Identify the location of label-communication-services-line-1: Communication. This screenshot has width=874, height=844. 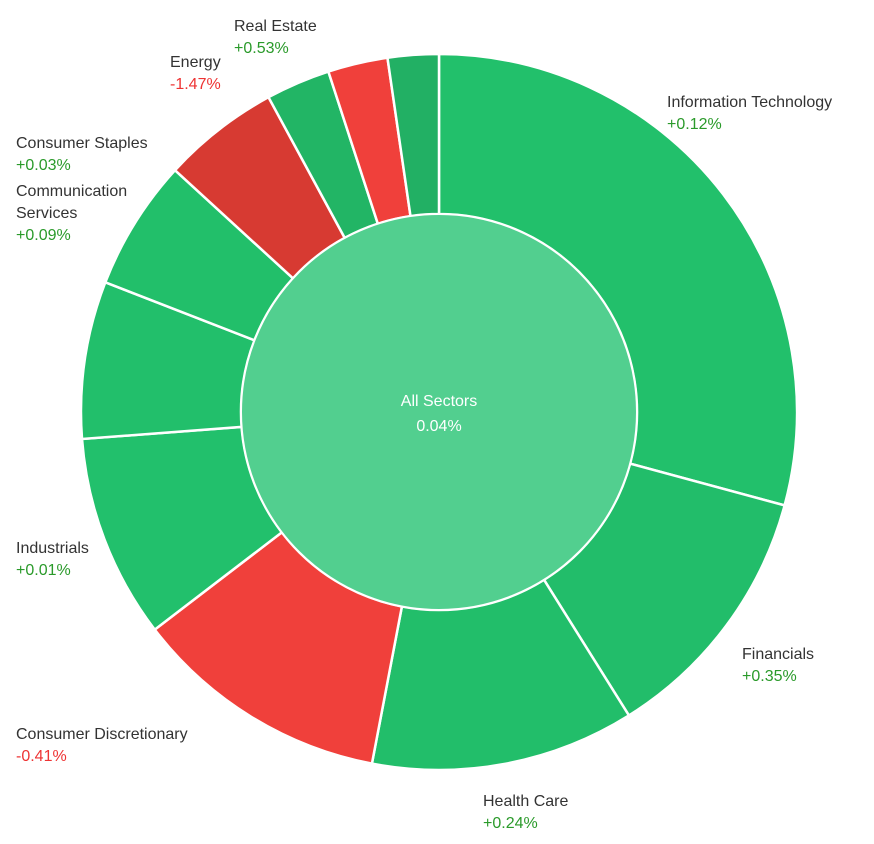
(71, 191).